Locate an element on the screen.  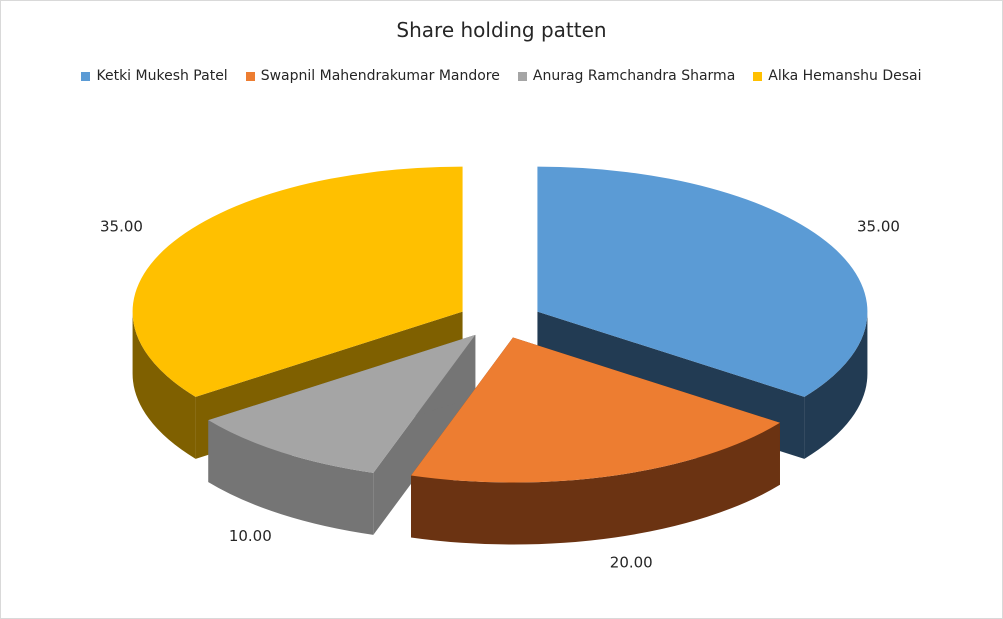
legend-item: Anurag Ramchandra Sharma is located at coordinates (626, 76).